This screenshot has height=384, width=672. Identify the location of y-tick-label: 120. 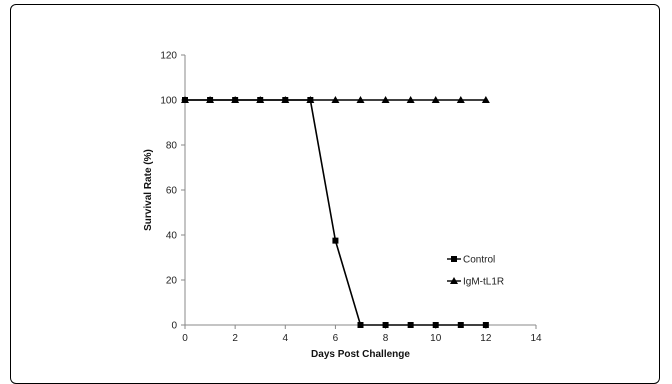
(168, 56).